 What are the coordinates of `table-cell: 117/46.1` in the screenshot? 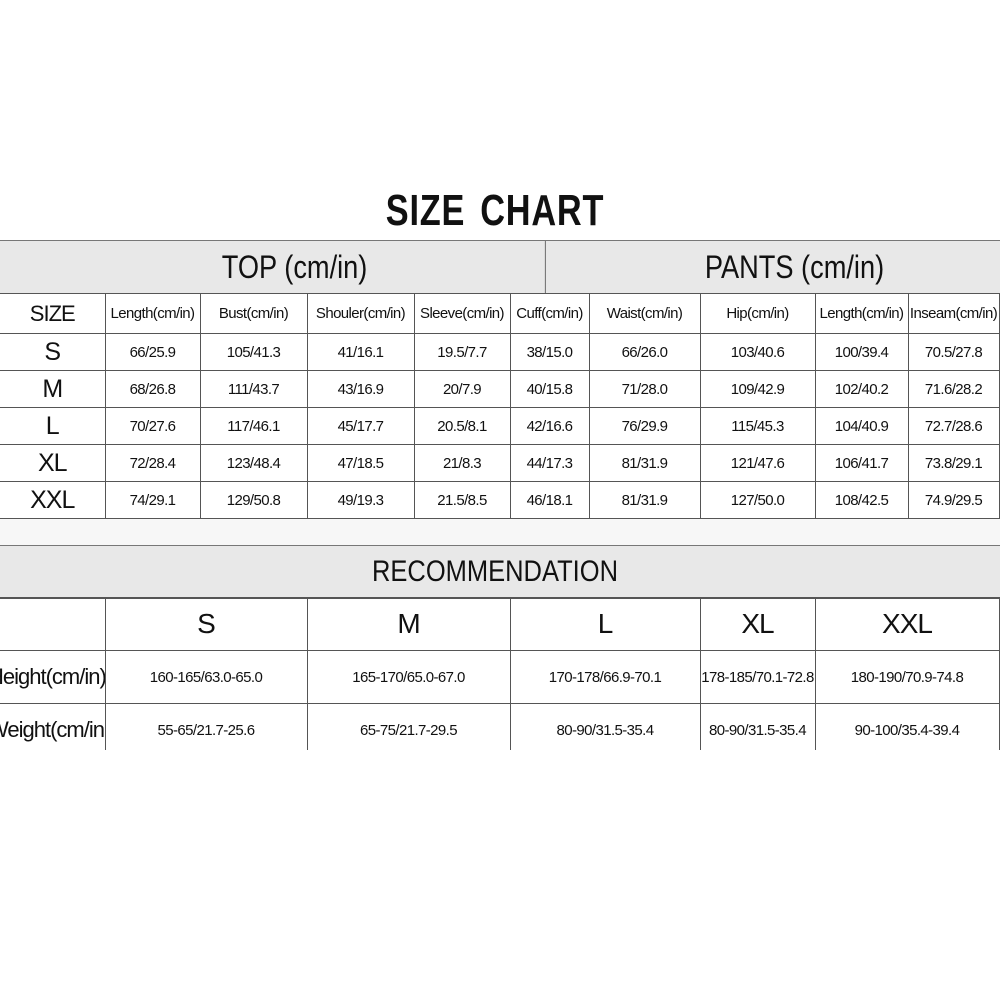 It's located at (253, 426).